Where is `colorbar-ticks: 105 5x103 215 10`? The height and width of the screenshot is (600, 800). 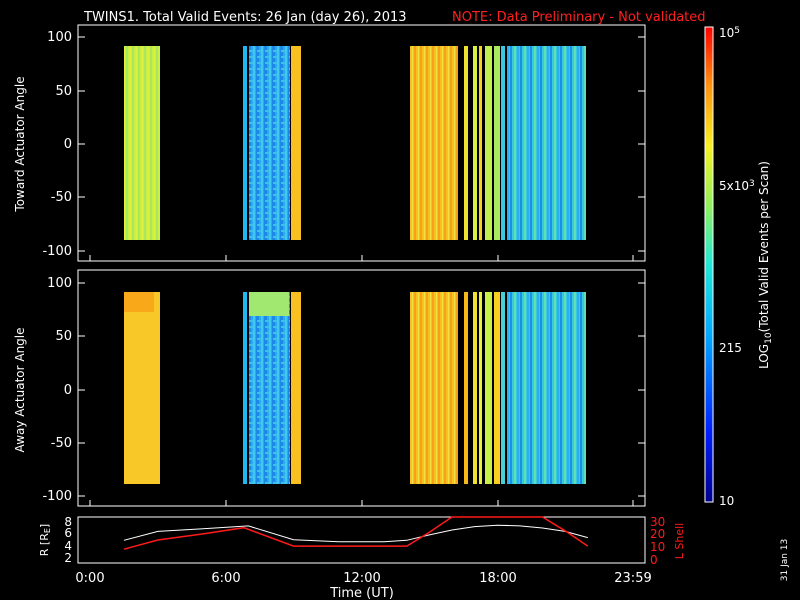 colorbar-ticks: 105 5x103 215 10 is located at coordinates (737, 267).